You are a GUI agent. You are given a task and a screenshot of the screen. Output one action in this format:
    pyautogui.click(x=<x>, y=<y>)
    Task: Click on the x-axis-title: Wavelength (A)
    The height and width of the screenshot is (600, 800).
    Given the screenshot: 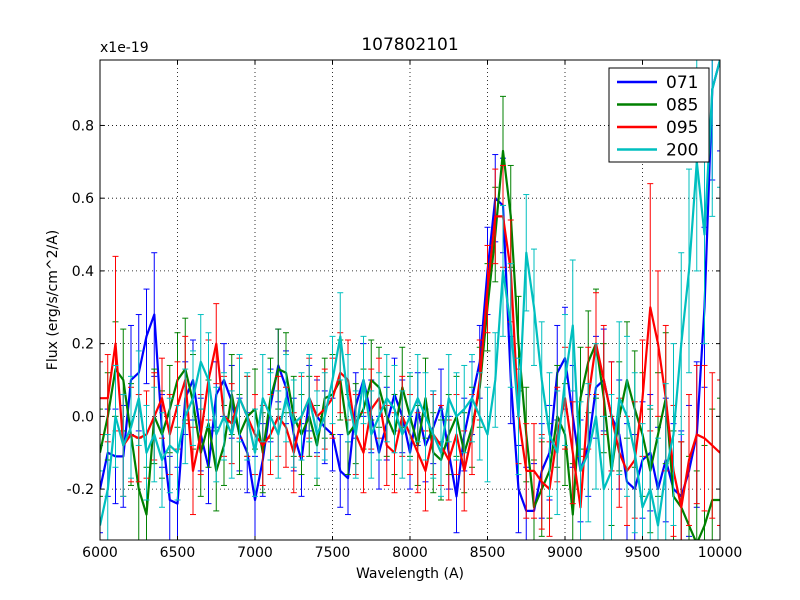 What is the action you would take?
    pyautogui.click(x=410, y=574)
    